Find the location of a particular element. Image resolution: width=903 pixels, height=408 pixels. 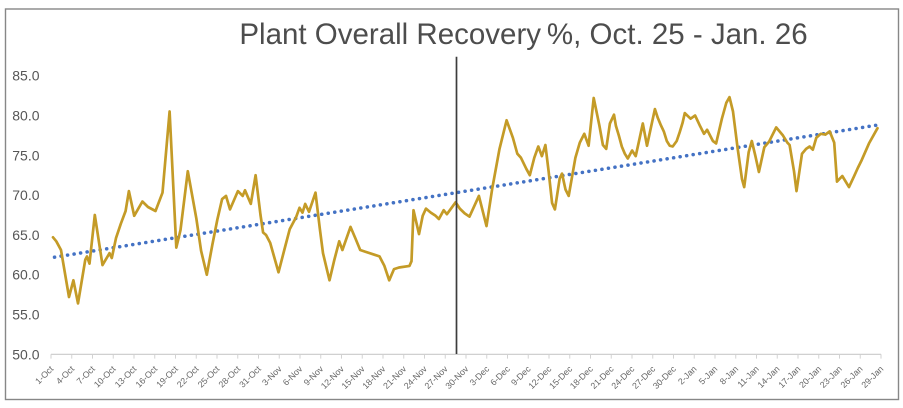

svg-text: 1-Oct is located at coordinates (44, 374).